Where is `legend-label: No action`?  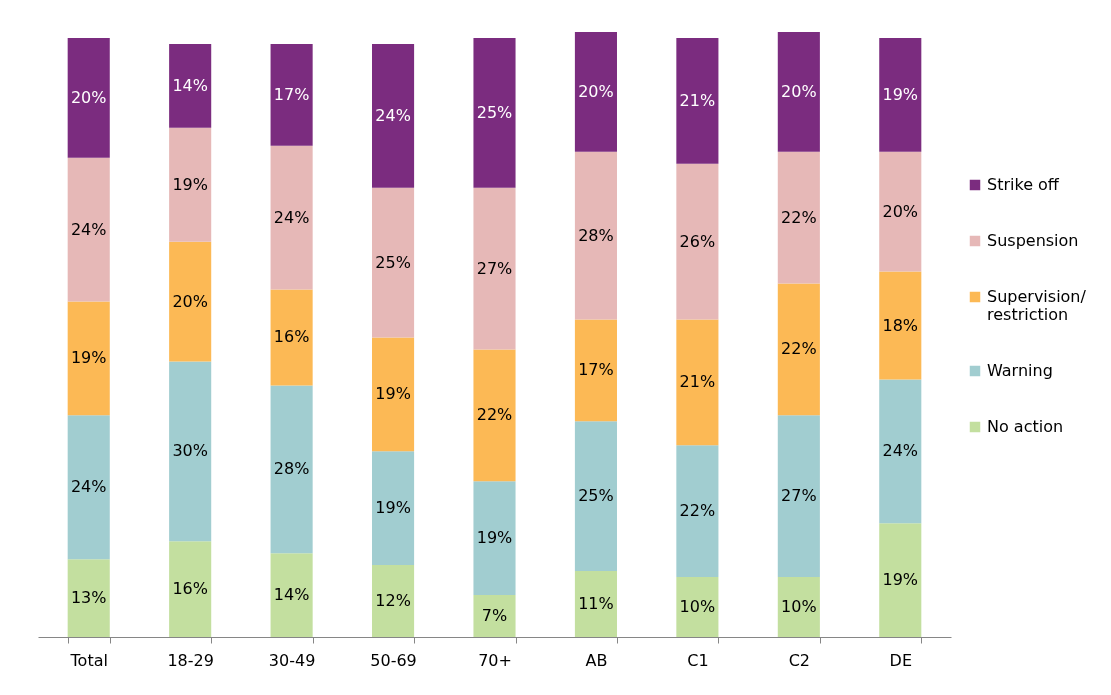
legend-label: No action is located at coordinates (1025, 426).